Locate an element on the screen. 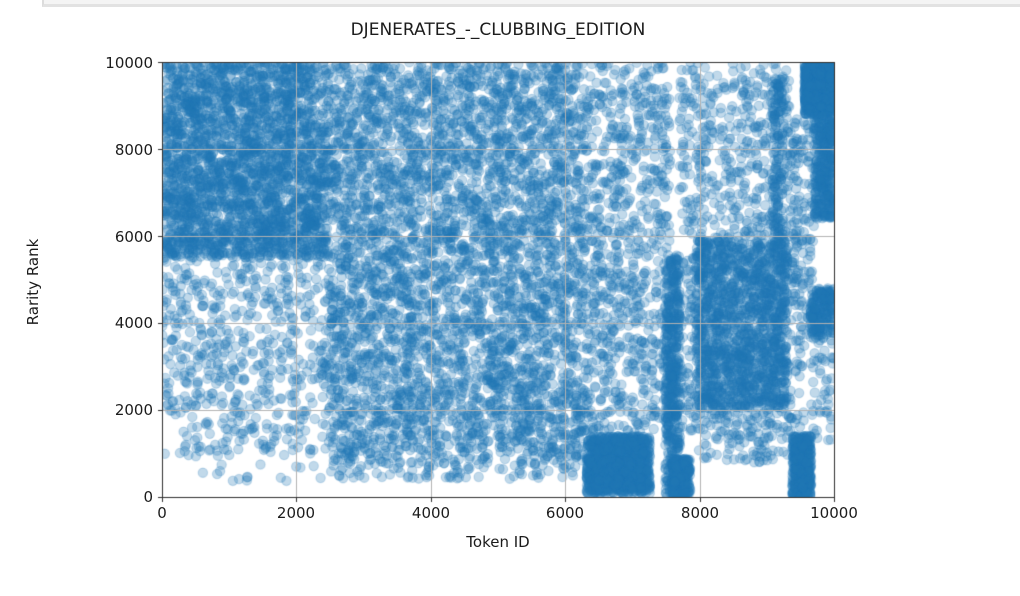  x-tick-label-6000: 6000 is located at coordinates (565, 513).